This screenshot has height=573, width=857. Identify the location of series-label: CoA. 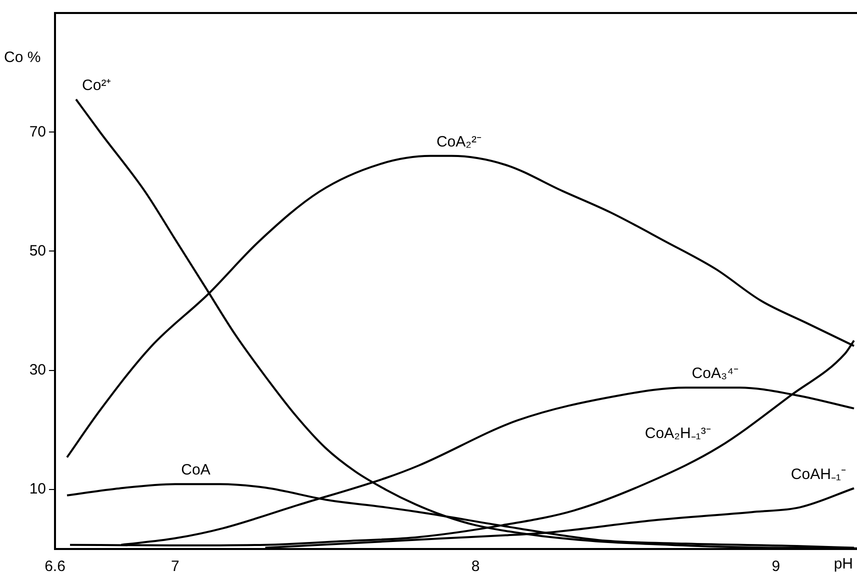
(195, 470).